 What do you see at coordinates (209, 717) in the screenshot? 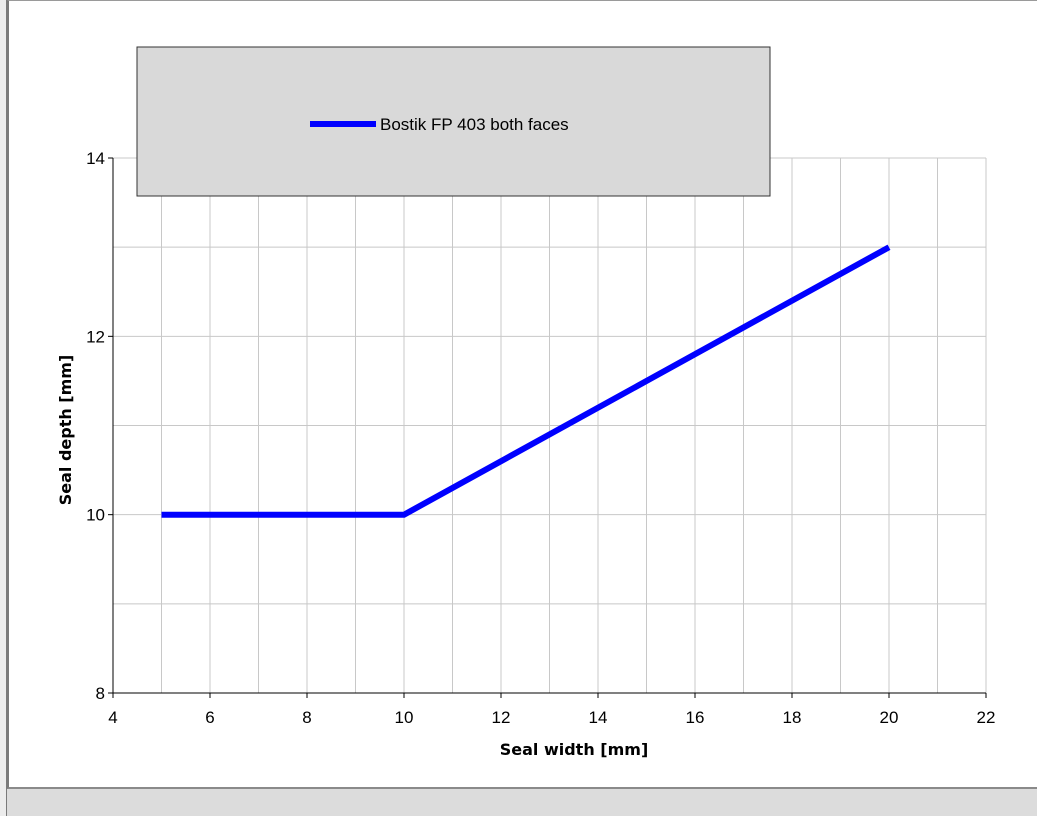
I see `x-tick-label: 6` at bounding box center [209, 717].